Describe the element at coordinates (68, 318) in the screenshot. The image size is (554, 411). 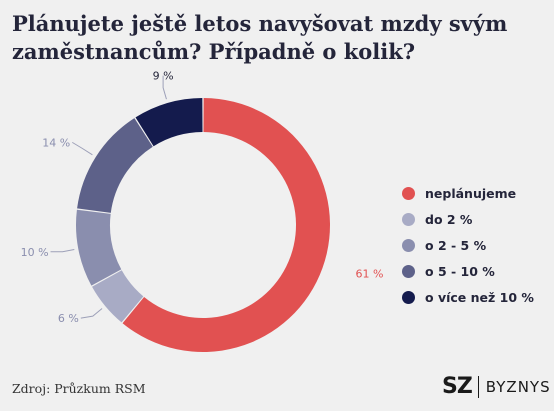
I see `slice-label-do-2: 6 %` at that location.